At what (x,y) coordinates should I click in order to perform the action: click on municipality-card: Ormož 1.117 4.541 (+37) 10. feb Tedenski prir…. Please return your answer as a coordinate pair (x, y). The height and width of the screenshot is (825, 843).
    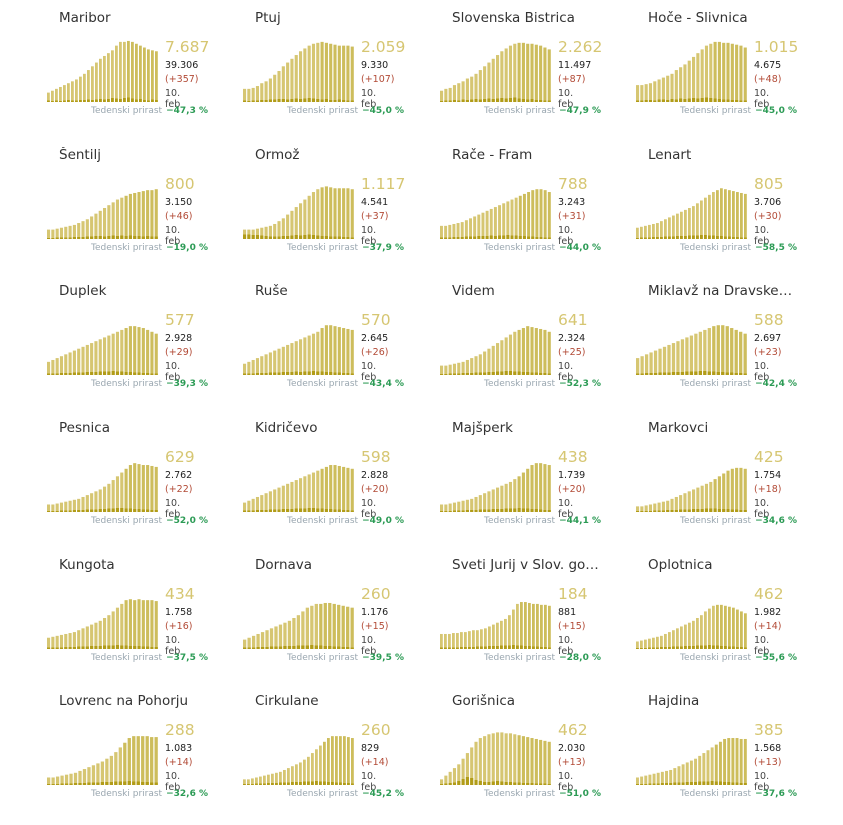
    Looking at the image, I should click on (300, 202).